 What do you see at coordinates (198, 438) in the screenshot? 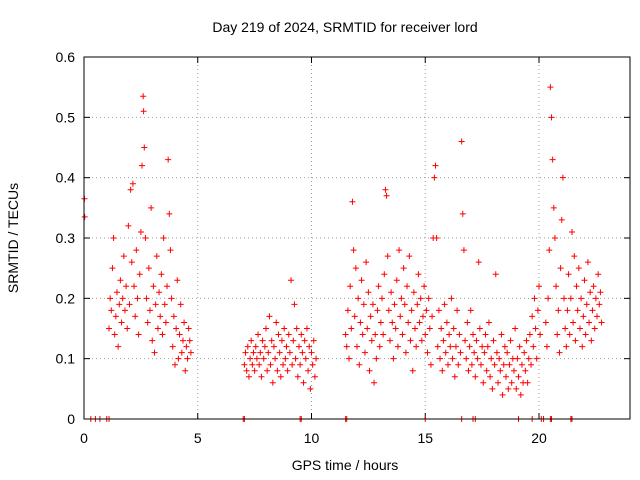
I see `x-tick-label: 5` at bounding box center [198, 438].